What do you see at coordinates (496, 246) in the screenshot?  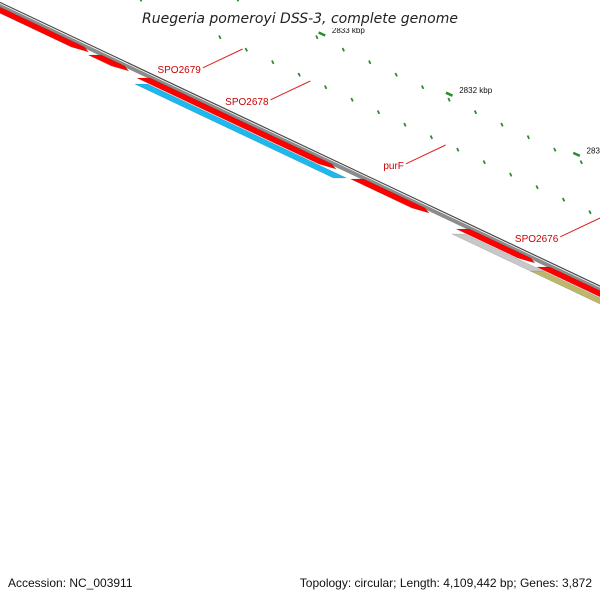 I see `gene-spo2675-forward` at bounding box center [496, 246].